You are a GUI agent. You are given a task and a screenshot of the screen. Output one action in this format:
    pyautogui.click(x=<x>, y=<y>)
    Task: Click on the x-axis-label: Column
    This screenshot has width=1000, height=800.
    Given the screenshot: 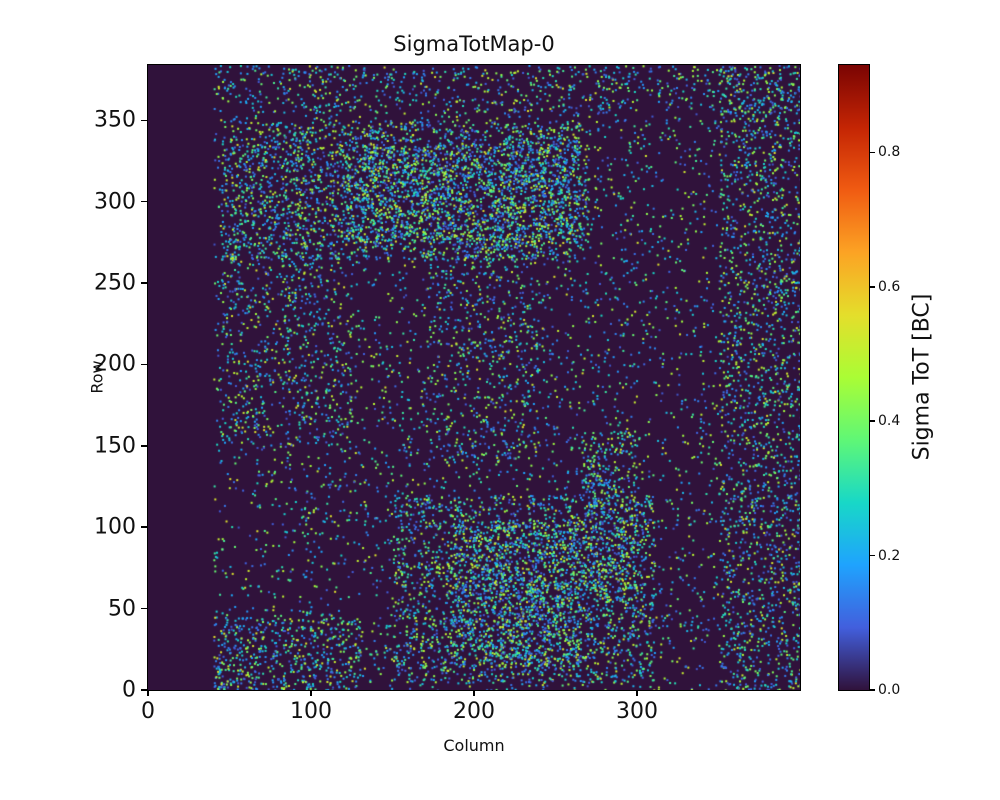 What is the action you would take?
    pyautogui.click(x=474, y=745)
    